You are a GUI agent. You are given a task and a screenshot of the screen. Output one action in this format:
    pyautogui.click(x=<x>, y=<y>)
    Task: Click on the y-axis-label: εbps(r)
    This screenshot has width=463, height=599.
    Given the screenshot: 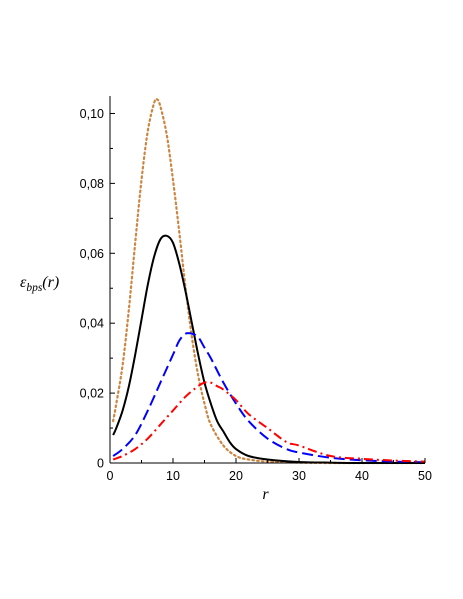 What is the action you would take?
    pyautogui.click(x=39, y=284)
    